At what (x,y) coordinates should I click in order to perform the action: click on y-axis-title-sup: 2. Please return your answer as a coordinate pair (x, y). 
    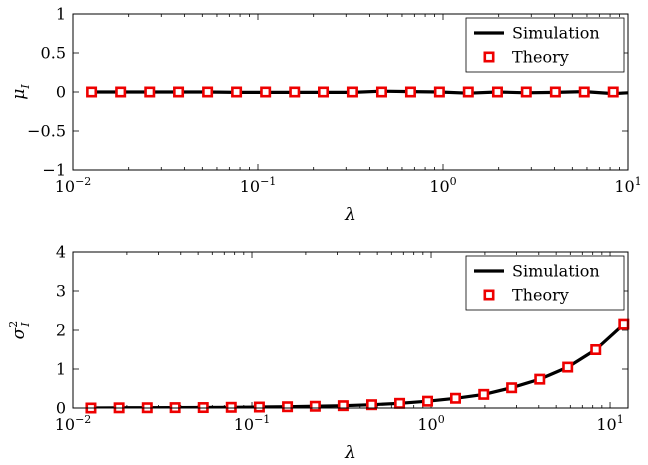
    Looking at the image, I should click on (13, 324).